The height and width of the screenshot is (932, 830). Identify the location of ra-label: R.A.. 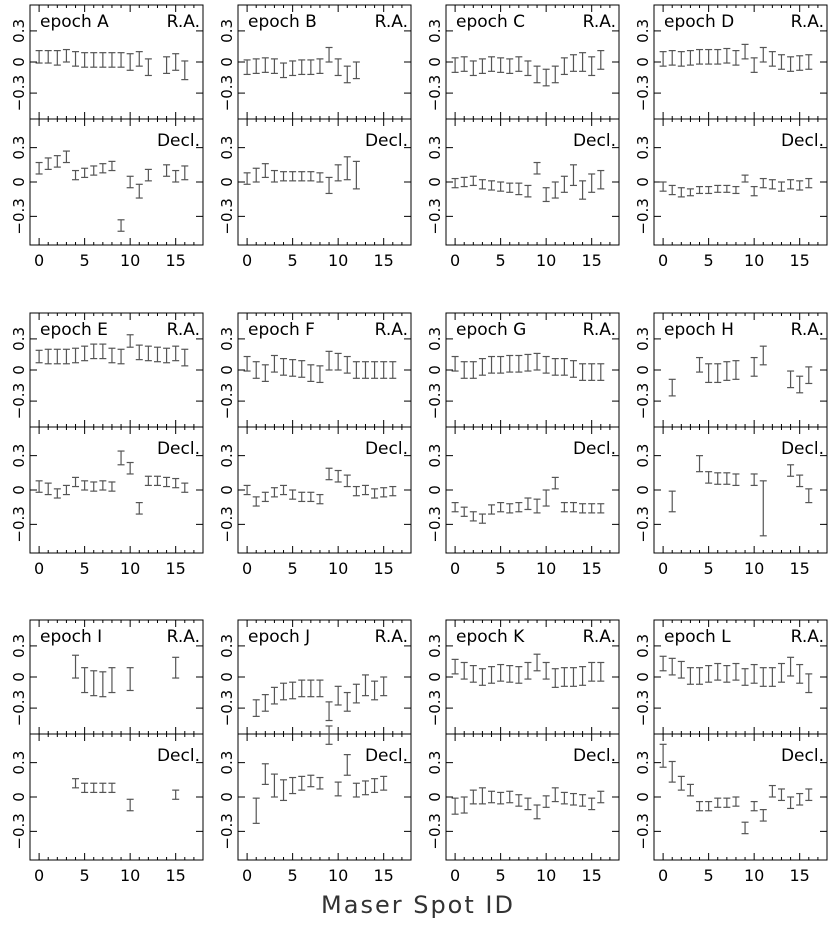
(807, 330).